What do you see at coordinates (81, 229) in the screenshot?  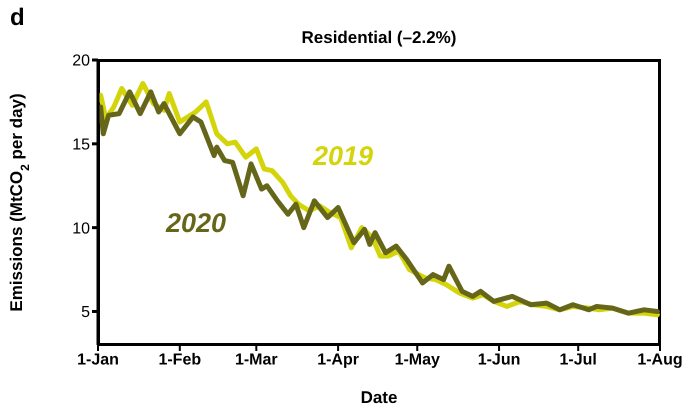 I see `y-tick-label: 10` at bounding box center [81, 229].